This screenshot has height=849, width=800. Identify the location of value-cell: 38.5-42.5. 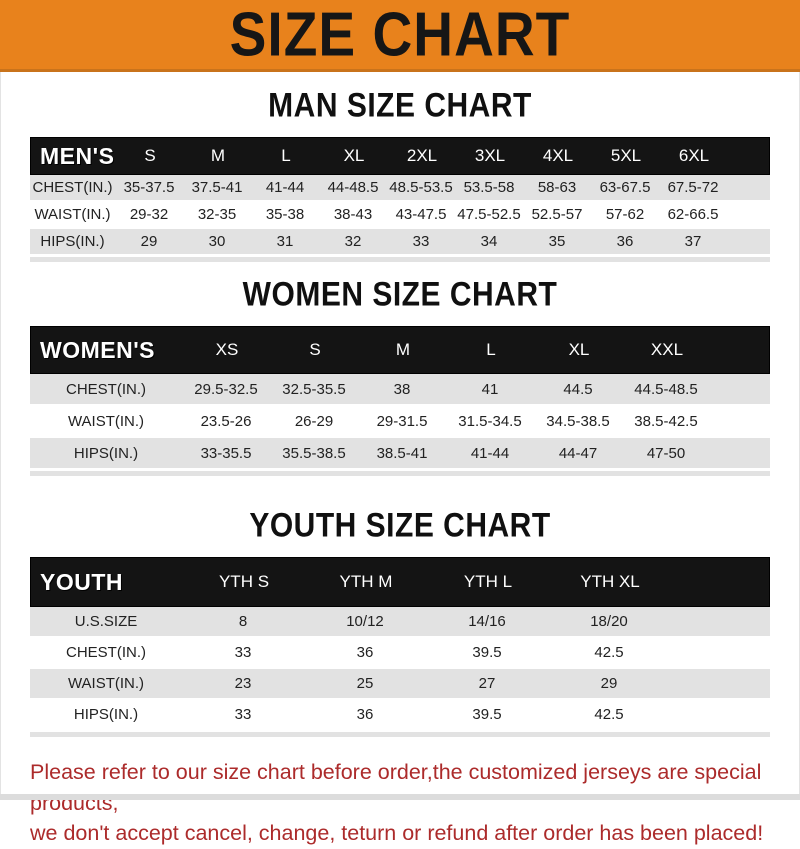
(666, 421).